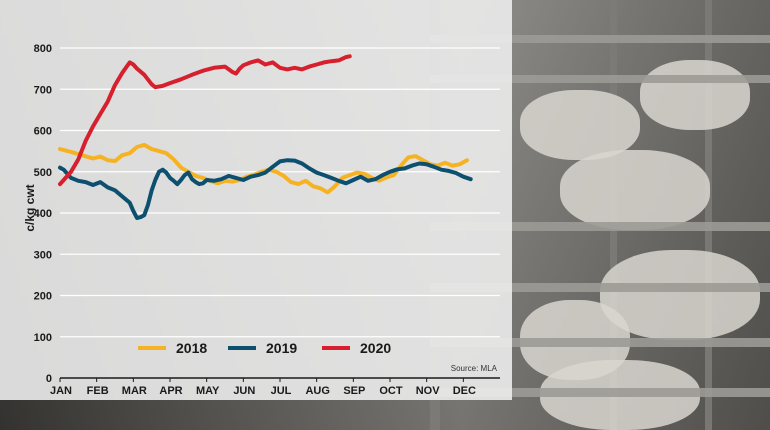 The width and height of the screenshot is (770, 430). Describe the element at coordinates (43, 173) in the screenshot. I see `y-tick-label: 500` at that location.